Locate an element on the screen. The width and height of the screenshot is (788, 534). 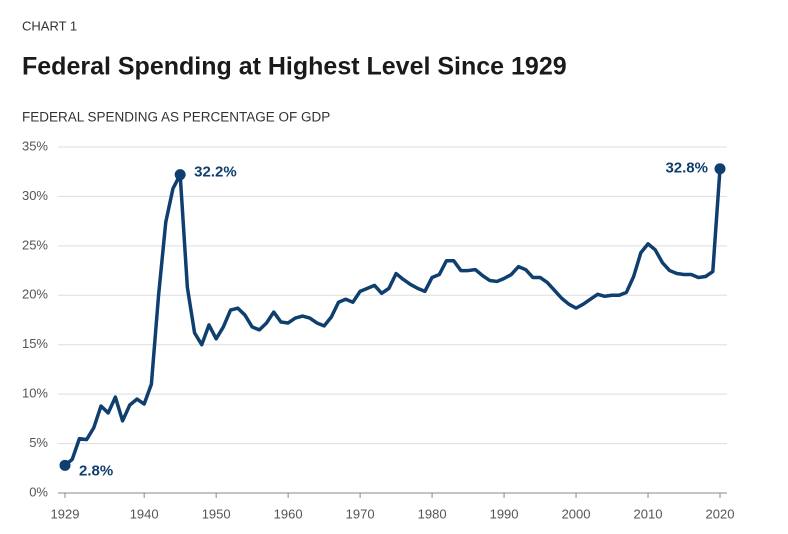
x-tick-label: 1940 is located at coordinates (144, 513).